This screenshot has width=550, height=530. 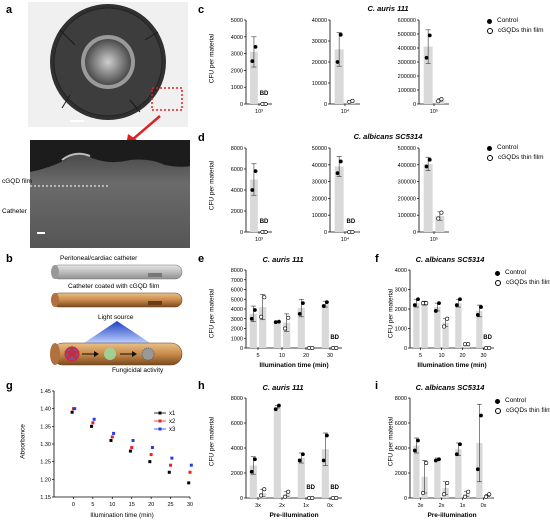 What do you see at coordinates (377, 259) in the screenshot?
I see `panel-label-f: f` at bounding box center [377, 259].